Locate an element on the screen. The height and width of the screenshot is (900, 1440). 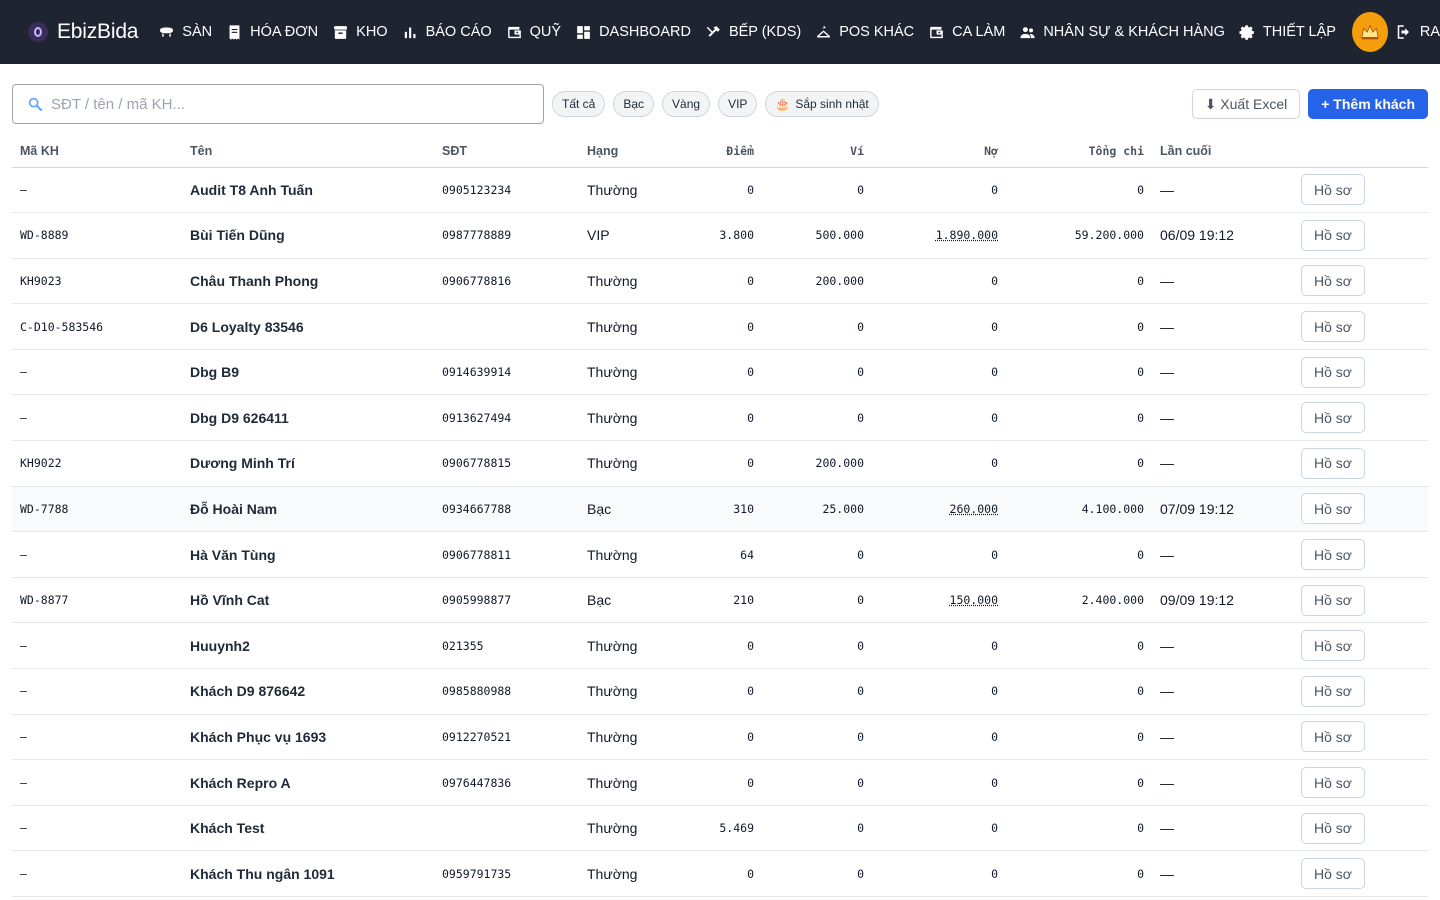
brand: EbizBida is located at coordinates (83, 32).